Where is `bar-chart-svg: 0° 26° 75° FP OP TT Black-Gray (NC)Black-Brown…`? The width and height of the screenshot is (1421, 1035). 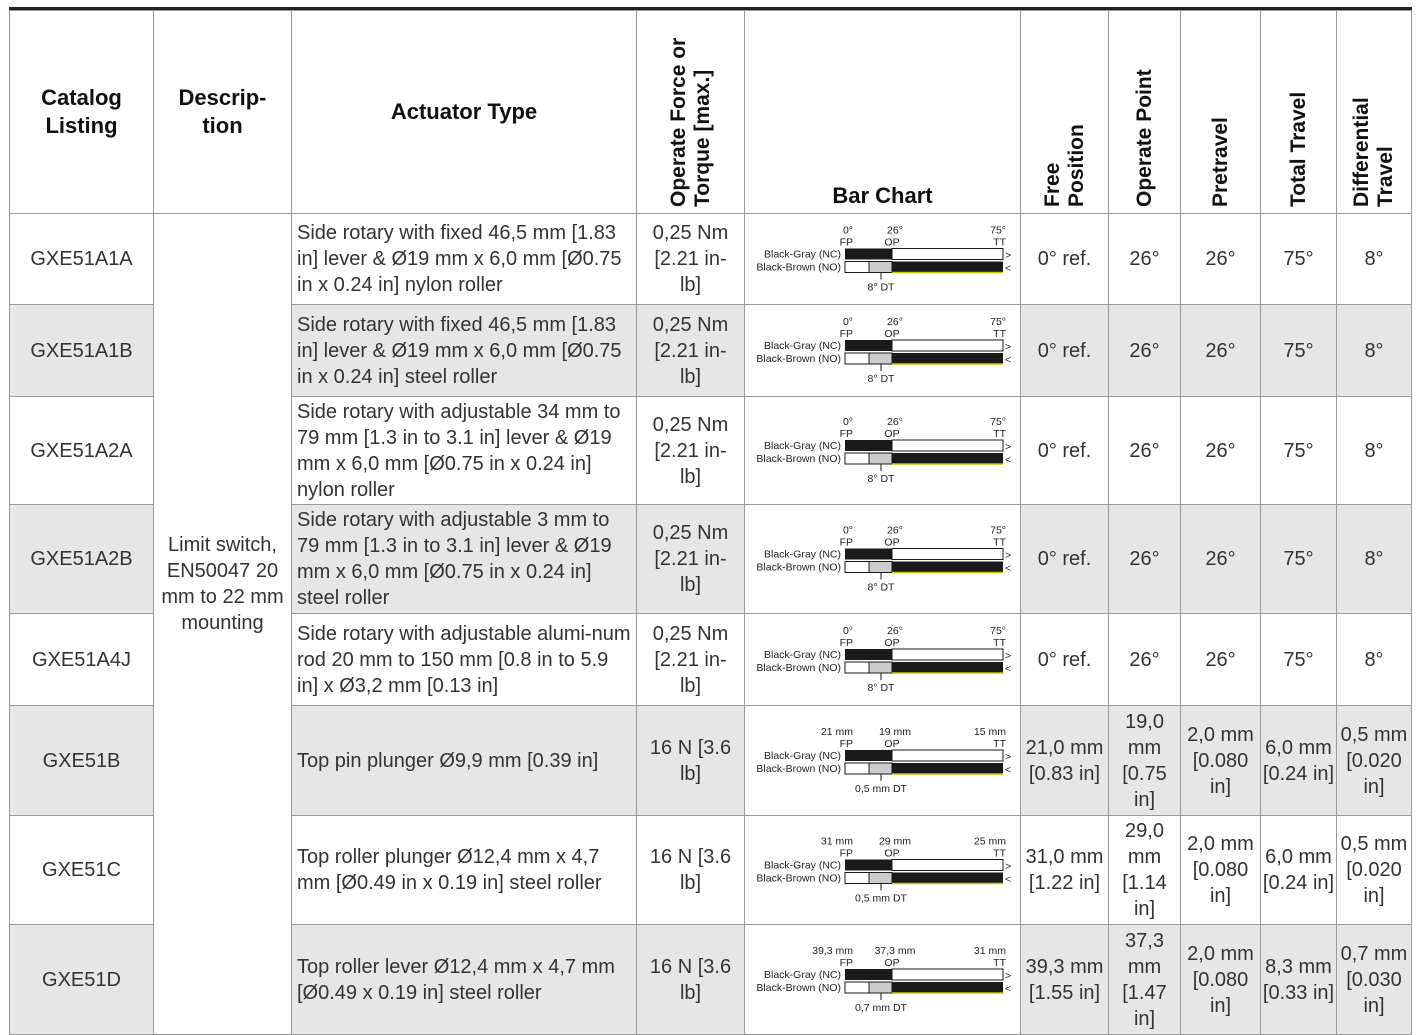 bar-chart-svg: 0° 26° 75° FP OP TT Black-Gray (NC)Black-Brown… is located at coordinates (883, 350).